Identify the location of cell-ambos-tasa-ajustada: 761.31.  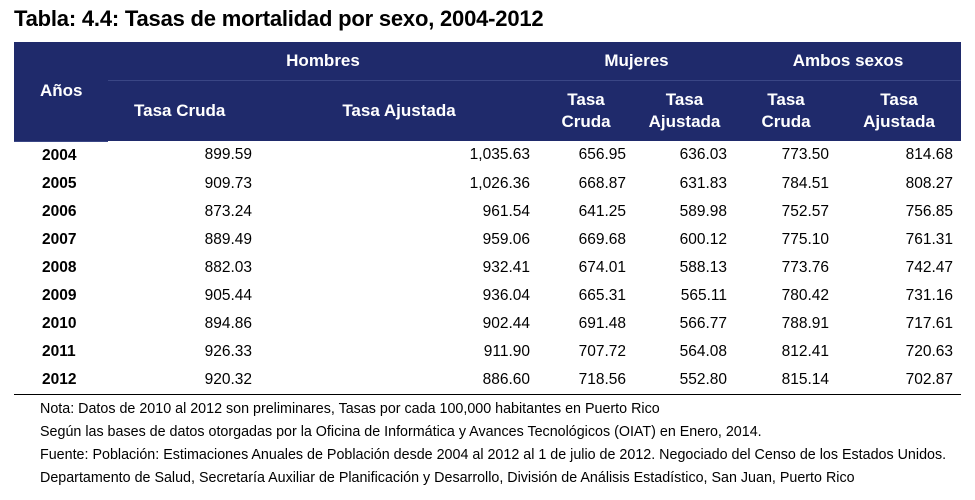
(929, 239).